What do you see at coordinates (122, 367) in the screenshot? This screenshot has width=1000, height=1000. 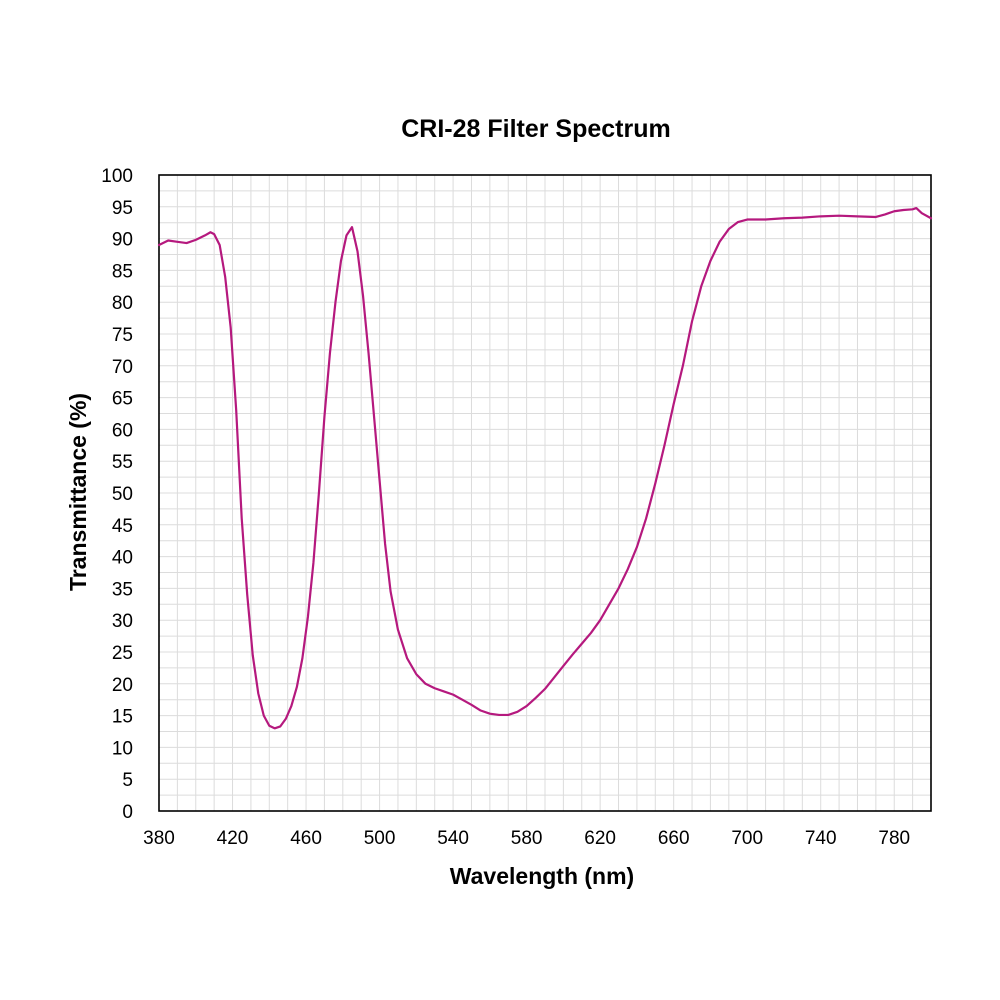 I see `y-tick-label: 70` at bounding box center [122, 367].